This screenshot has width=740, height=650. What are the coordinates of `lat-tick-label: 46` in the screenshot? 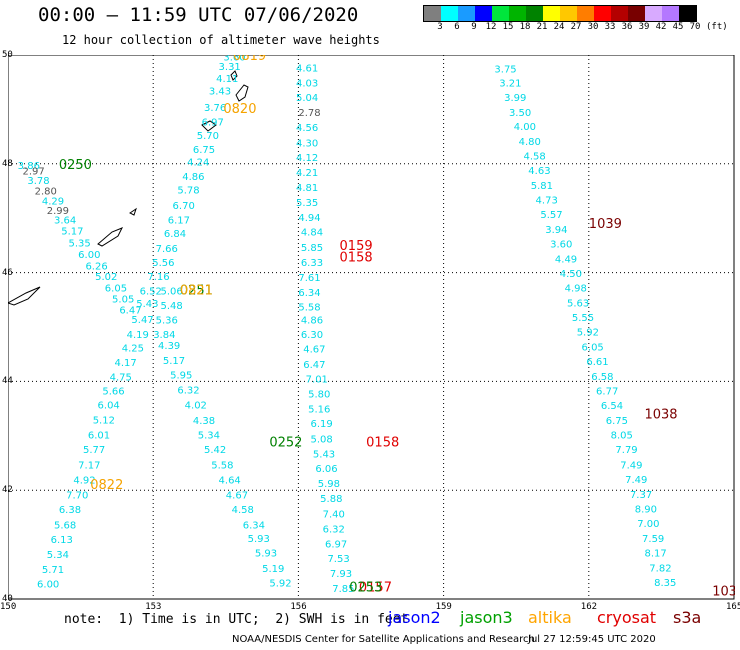 It's located at (7, 272).